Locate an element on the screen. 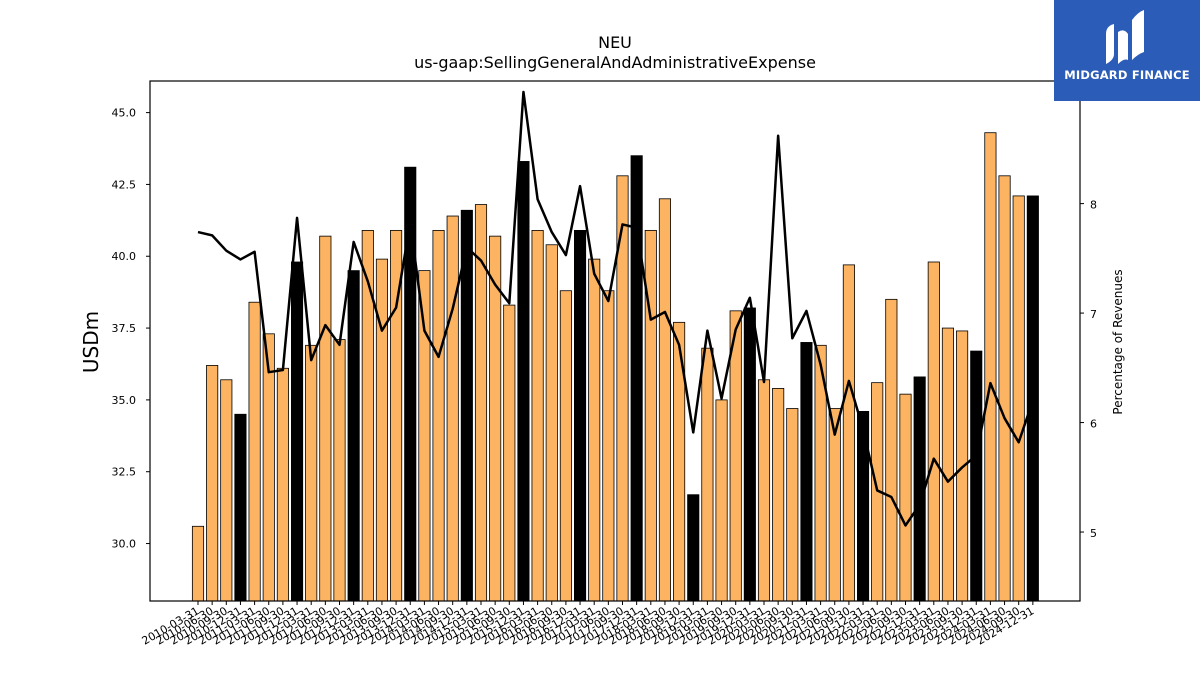 The height and width of the screenshot is (675, 1200). logo-text: MIDGARD FINANCE is located at coordinates (1127, 75).